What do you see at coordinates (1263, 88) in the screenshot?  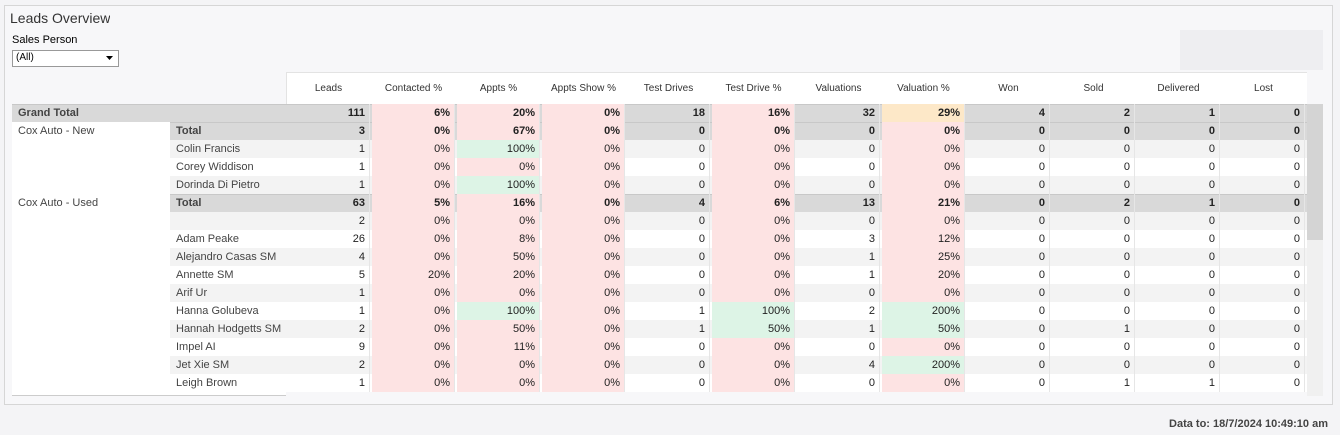 I see `column-header: Lost` at bounding box center [1263, 88].